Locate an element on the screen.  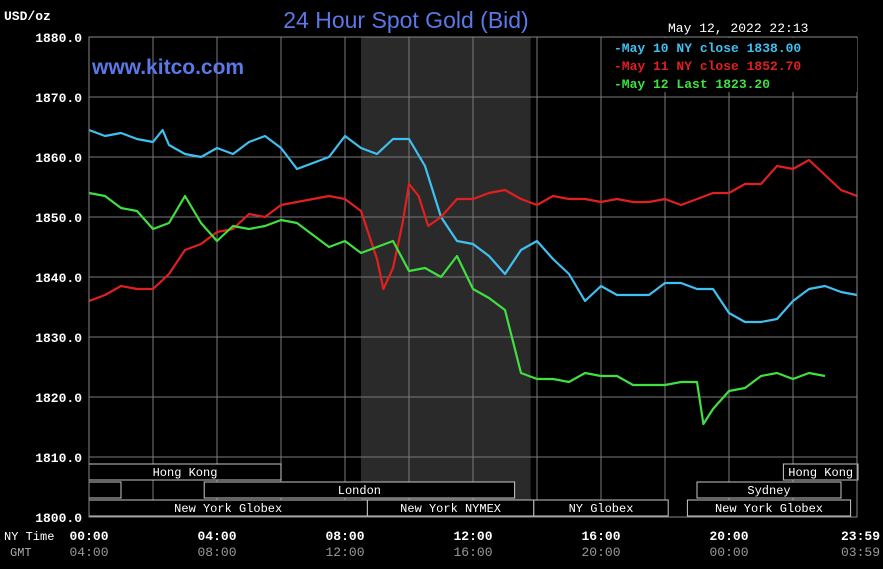
timestamp: May 12, 2022 22:13 is located at coordinates (738, 28).